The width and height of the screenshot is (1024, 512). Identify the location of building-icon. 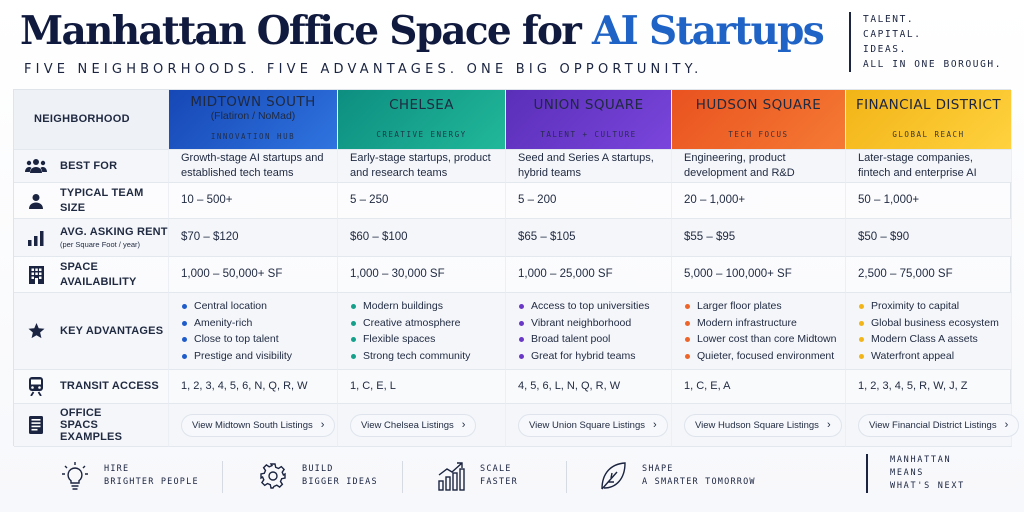
(36, 274).